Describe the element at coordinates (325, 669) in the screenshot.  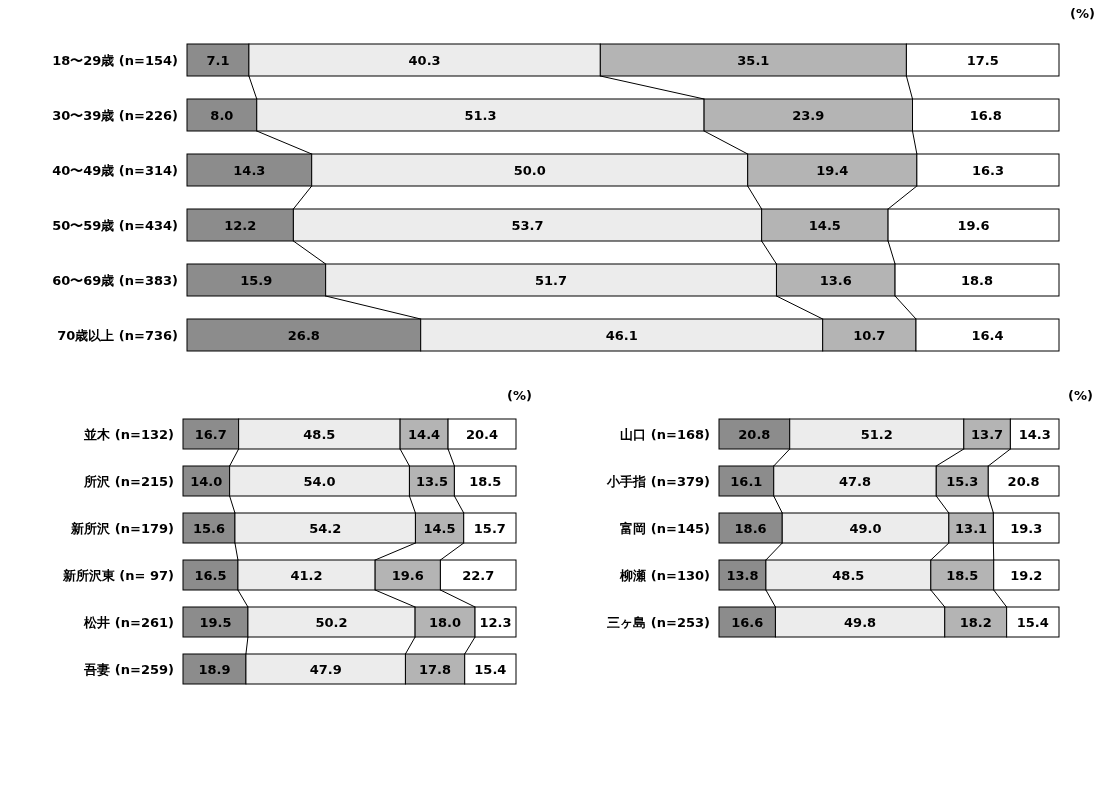
I see `data-label: 47.9` at that location.